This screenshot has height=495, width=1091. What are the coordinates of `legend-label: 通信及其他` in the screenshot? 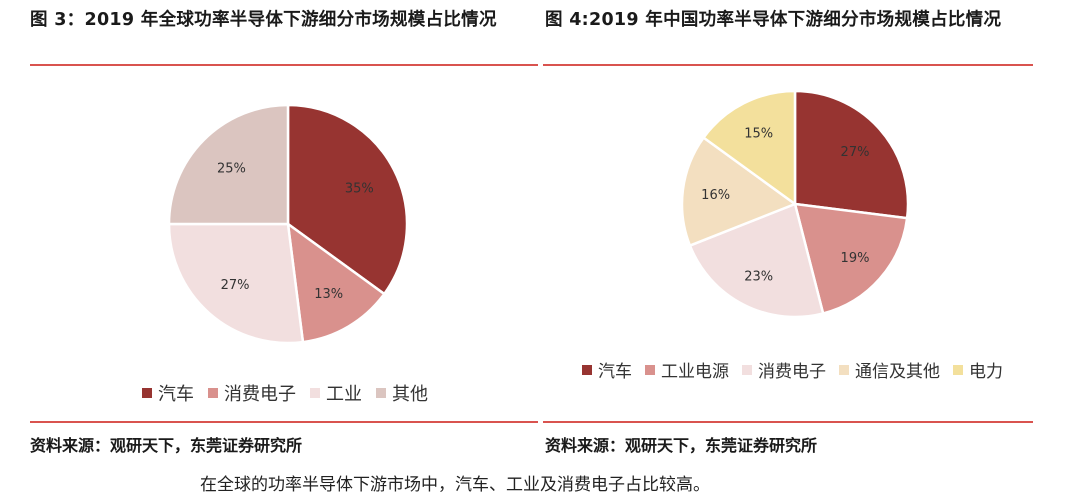 It's located at (897, 372).